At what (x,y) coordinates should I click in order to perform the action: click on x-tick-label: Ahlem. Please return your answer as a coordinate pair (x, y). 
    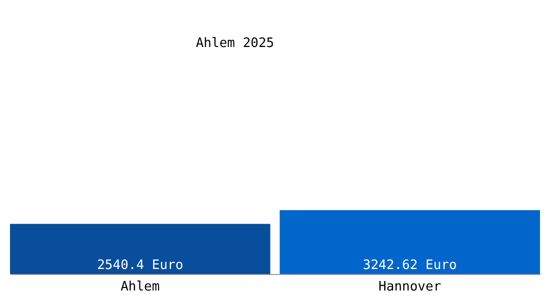
    Looking at the image, I should click on (140, 287).